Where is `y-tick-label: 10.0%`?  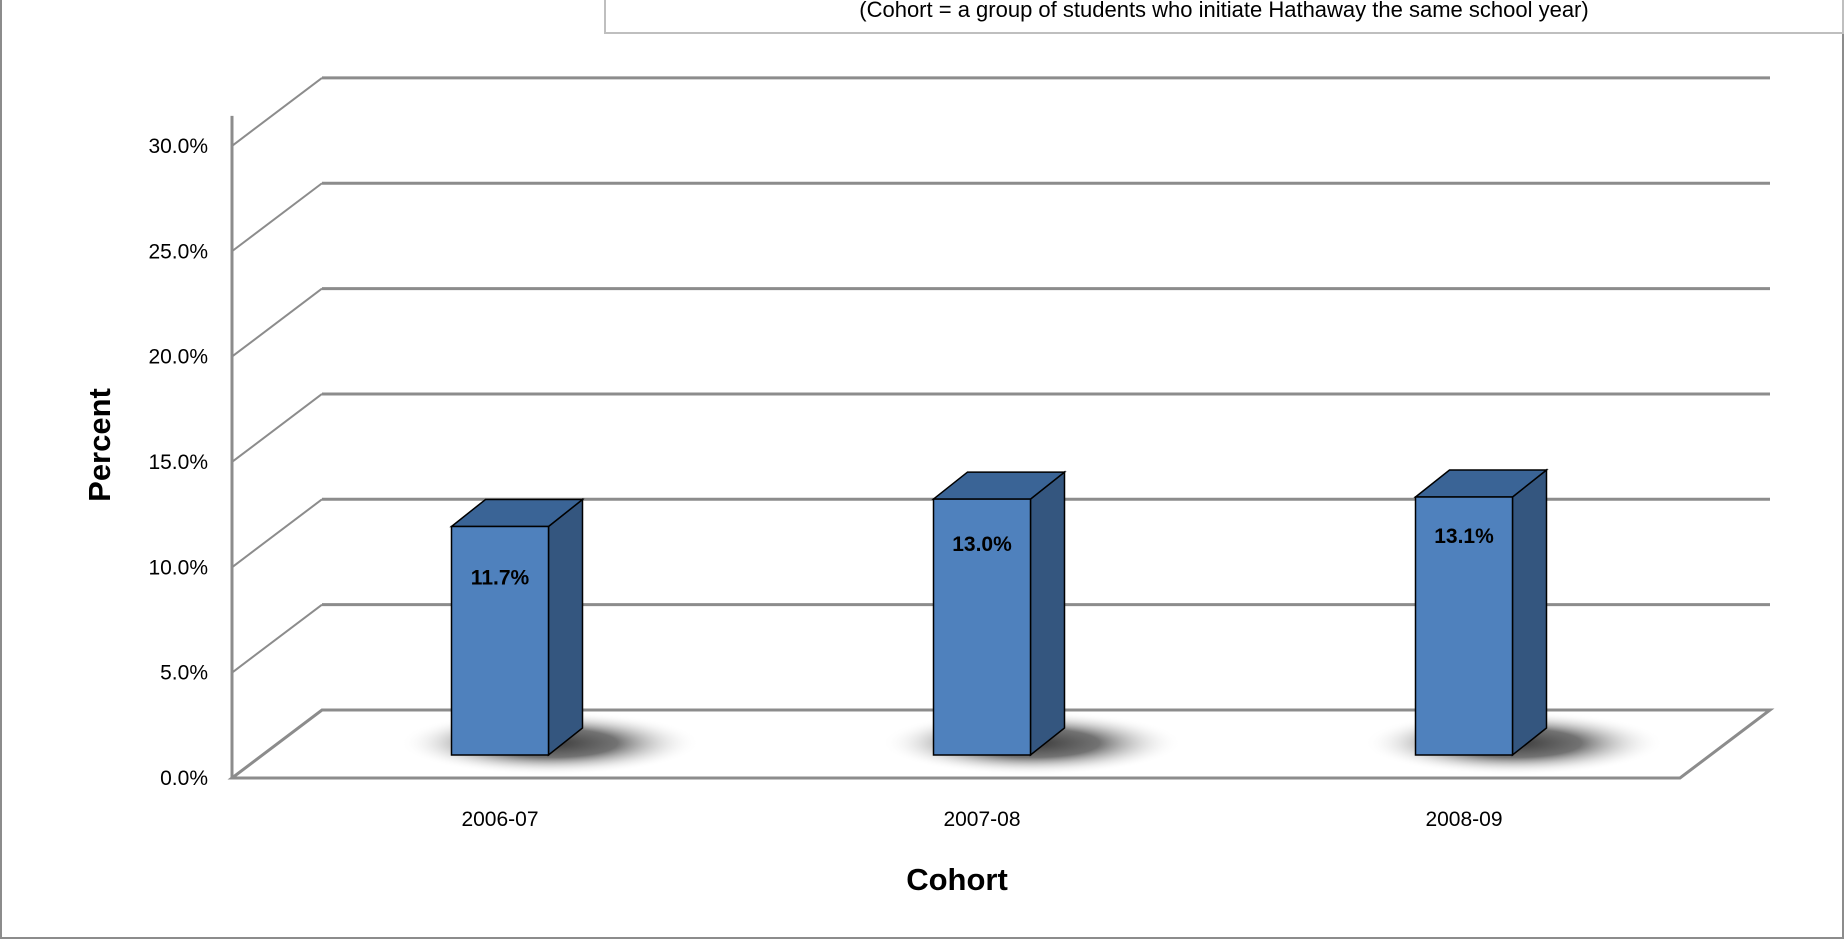 y-tick-label: 10.0% is located at coordinates (178, 567).